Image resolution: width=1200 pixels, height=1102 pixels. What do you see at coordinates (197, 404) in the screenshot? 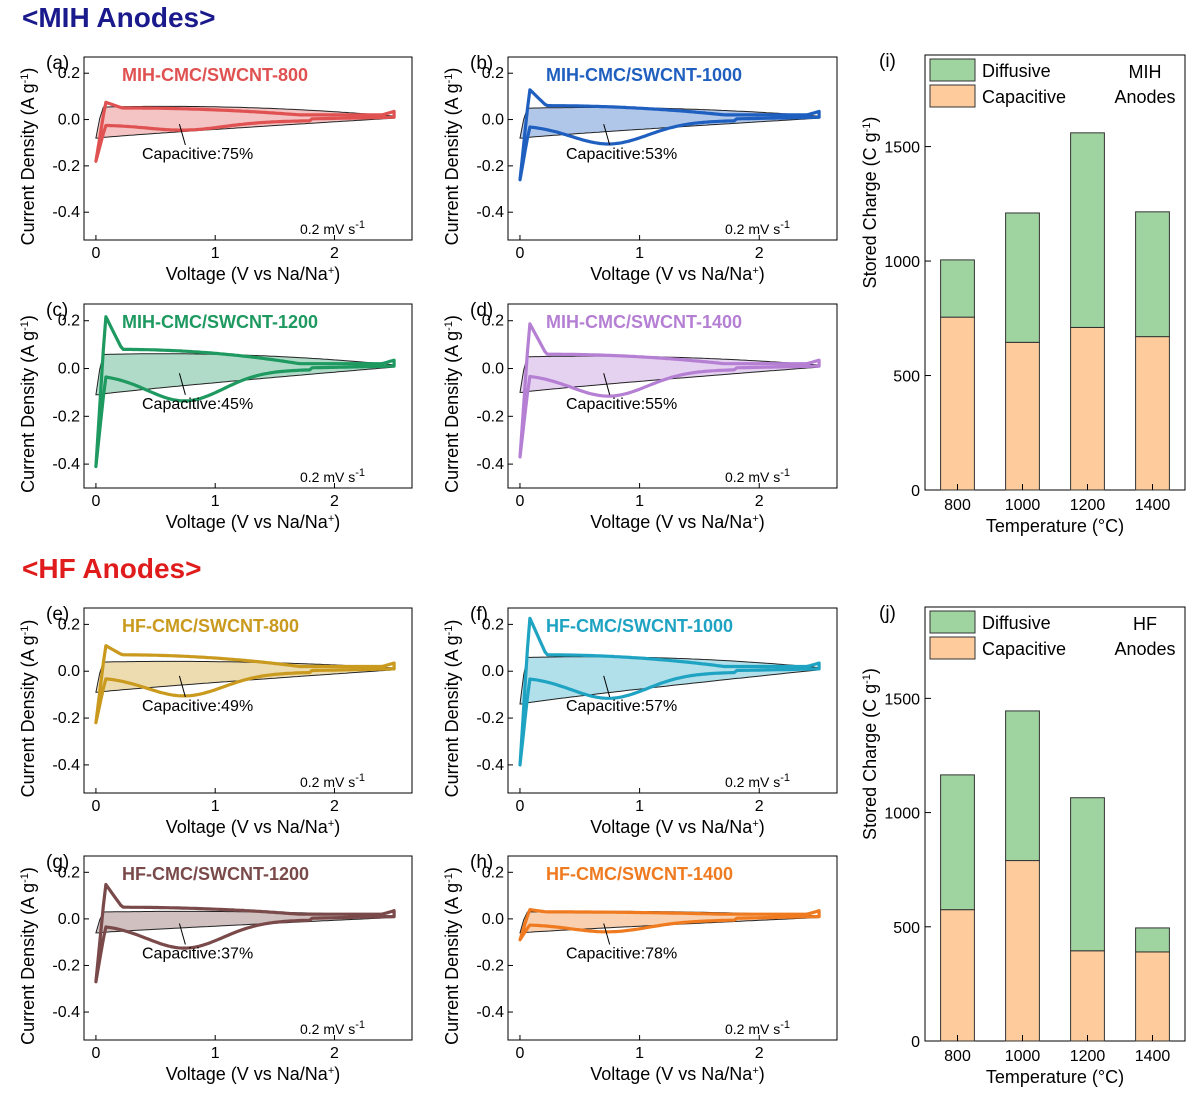
I see `capacitive-label: Capacitive:45%` at bounding box center [197, 404].